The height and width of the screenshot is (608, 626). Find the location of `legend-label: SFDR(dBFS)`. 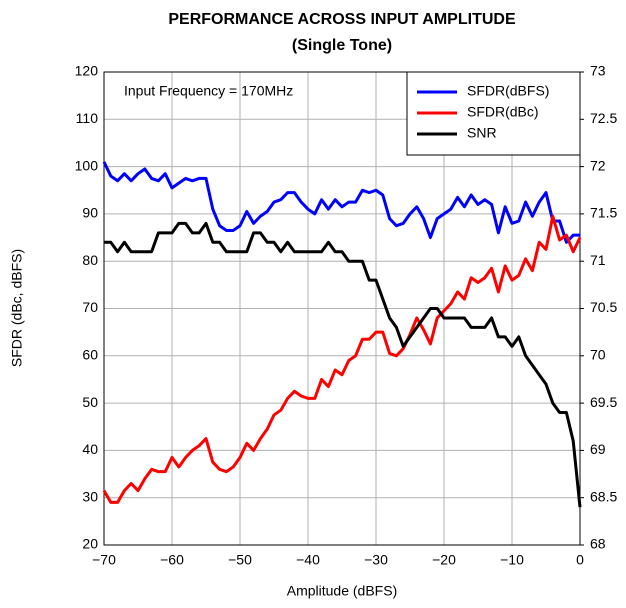

legend-label: SFDR(dBFS) is located at coordinates (508, 91).